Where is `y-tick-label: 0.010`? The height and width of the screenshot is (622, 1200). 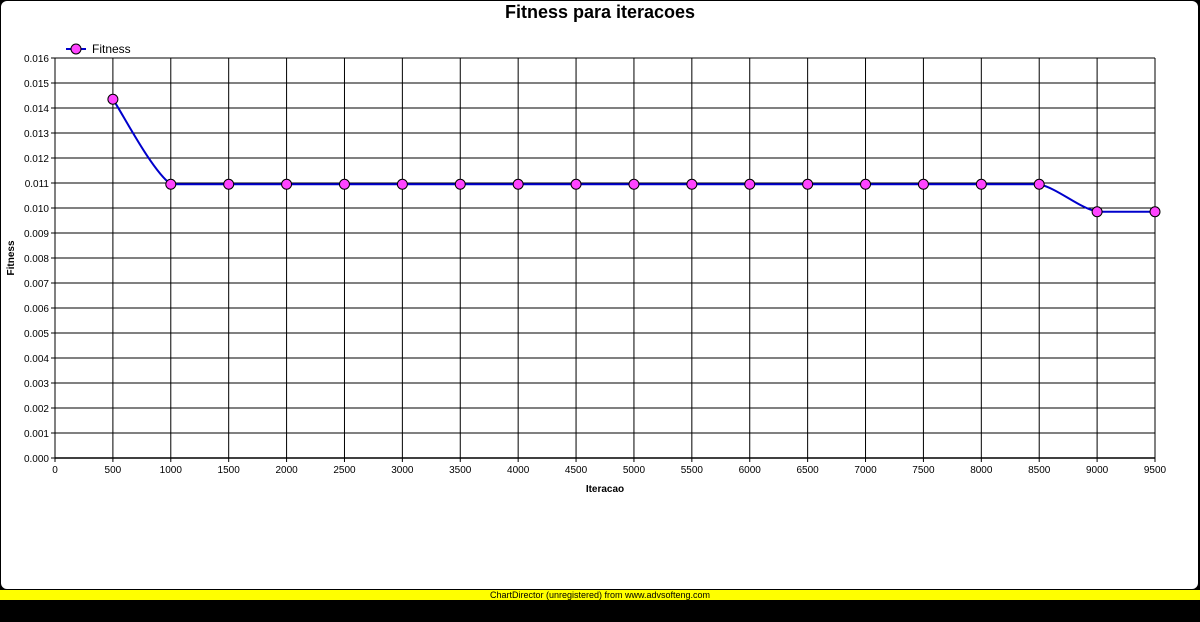
y-tick-label: 0.010 is located at coordinates (36, 209).